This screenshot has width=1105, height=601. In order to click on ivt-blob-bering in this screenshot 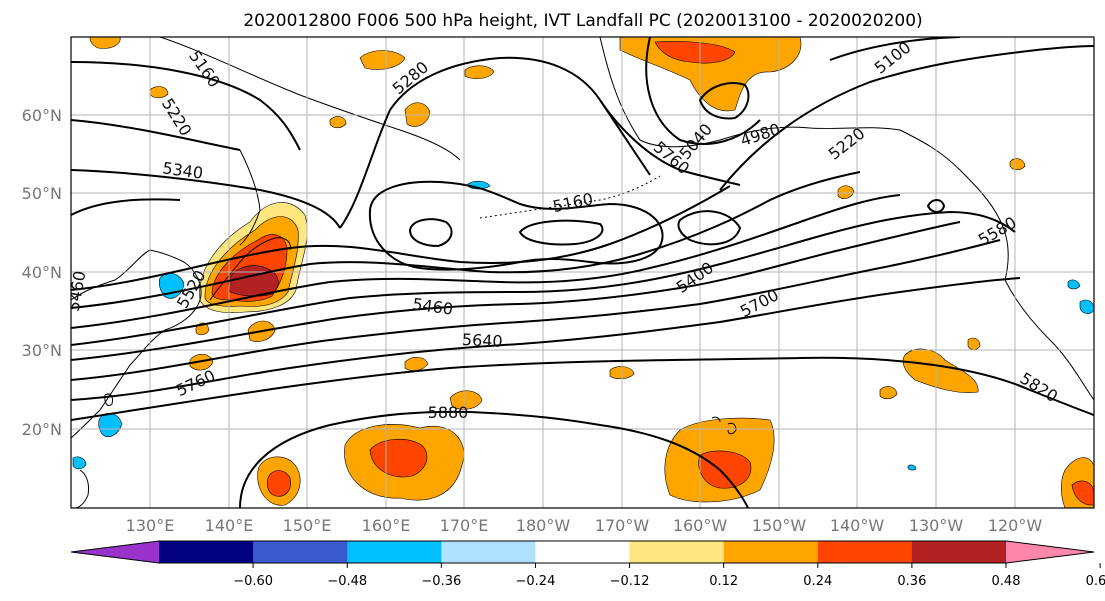, I will do `click(382, 60)`.